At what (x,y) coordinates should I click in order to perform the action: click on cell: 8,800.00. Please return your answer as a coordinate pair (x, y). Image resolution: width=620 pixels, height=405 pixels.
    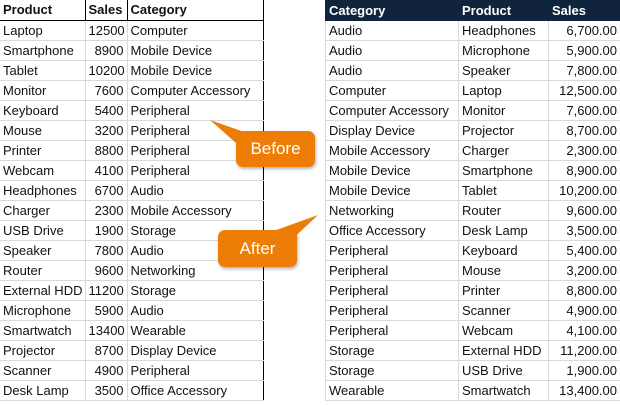
    Looking at the image, I should click on (584, 290).